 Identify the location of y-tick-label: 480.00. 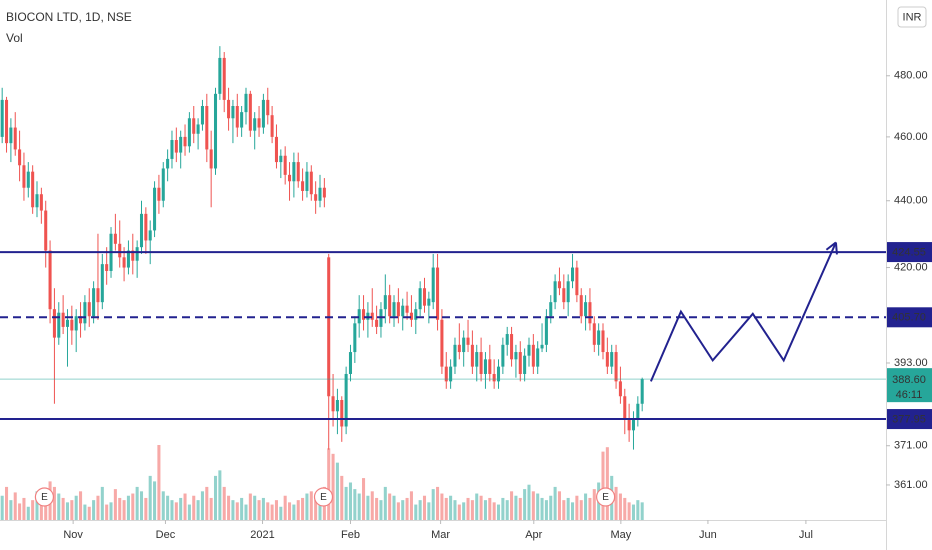
(911, 76).